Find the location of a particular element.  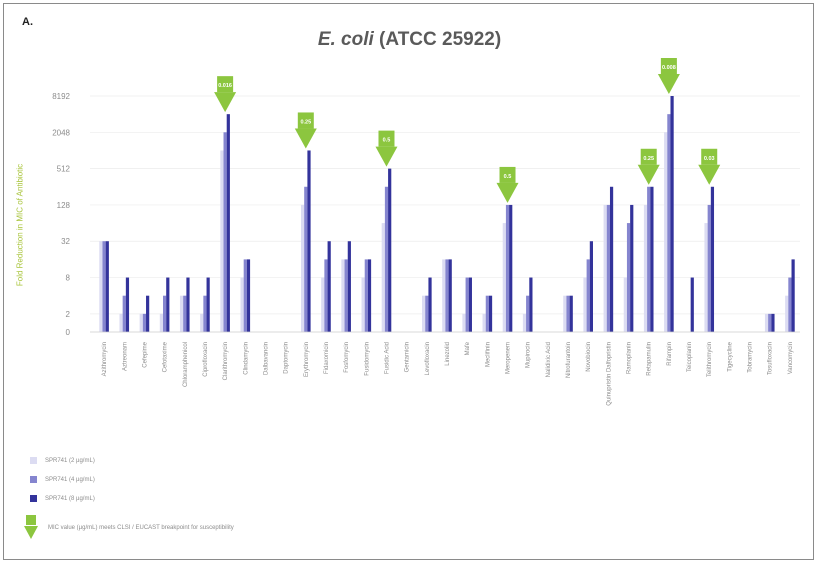

x-tick-label: Linezolid is located at coordinates (448, 354).